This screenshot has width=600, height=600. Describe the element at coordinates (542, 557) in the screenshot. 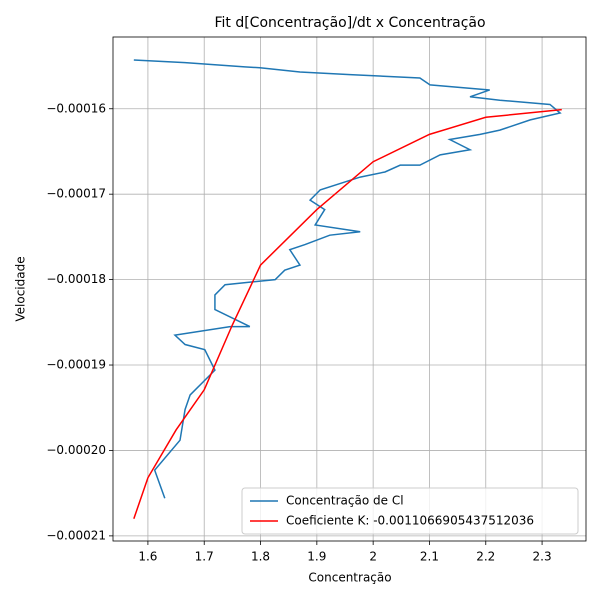

I see `x-tick-label: 2.3` at that location.